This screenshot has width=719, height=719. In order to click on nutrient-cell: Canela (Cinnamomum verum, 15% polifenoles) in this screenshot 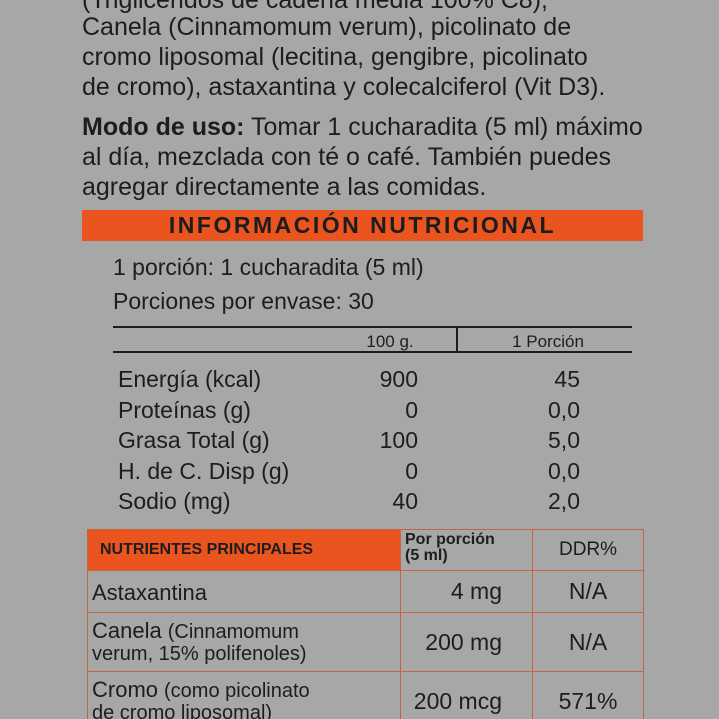, I will do `click(244, 642)`.